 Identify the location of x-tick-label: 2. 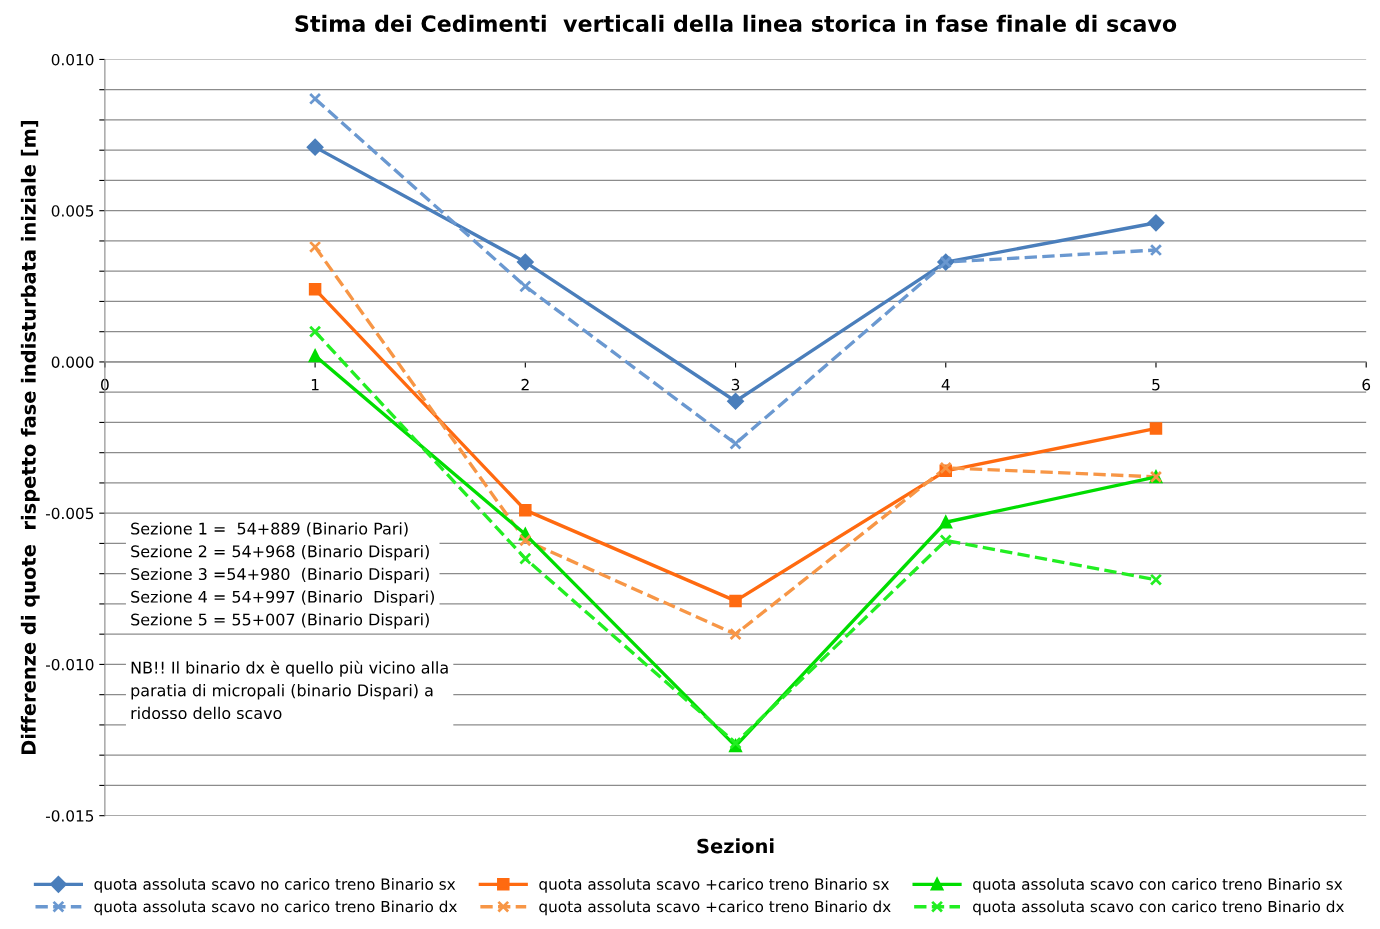
(525, 384).